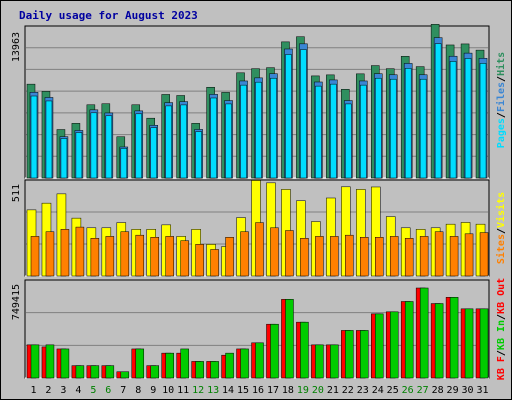  I want to click on panel-2-legend: Sites/Visits, so click(501, 228).